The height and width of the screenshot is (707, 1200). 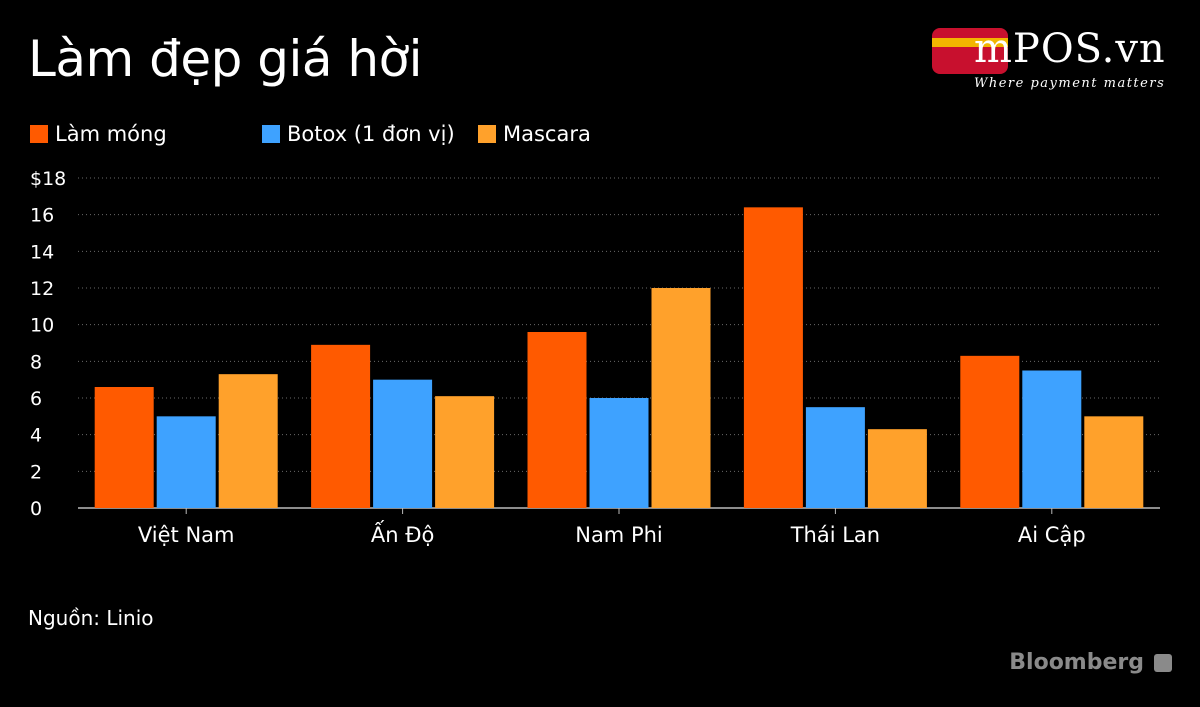 What do you see at coordinates (91, 618) in the screenshot?
I see `source-note: Nguồn: Linio` at bounding box center [91, 618].